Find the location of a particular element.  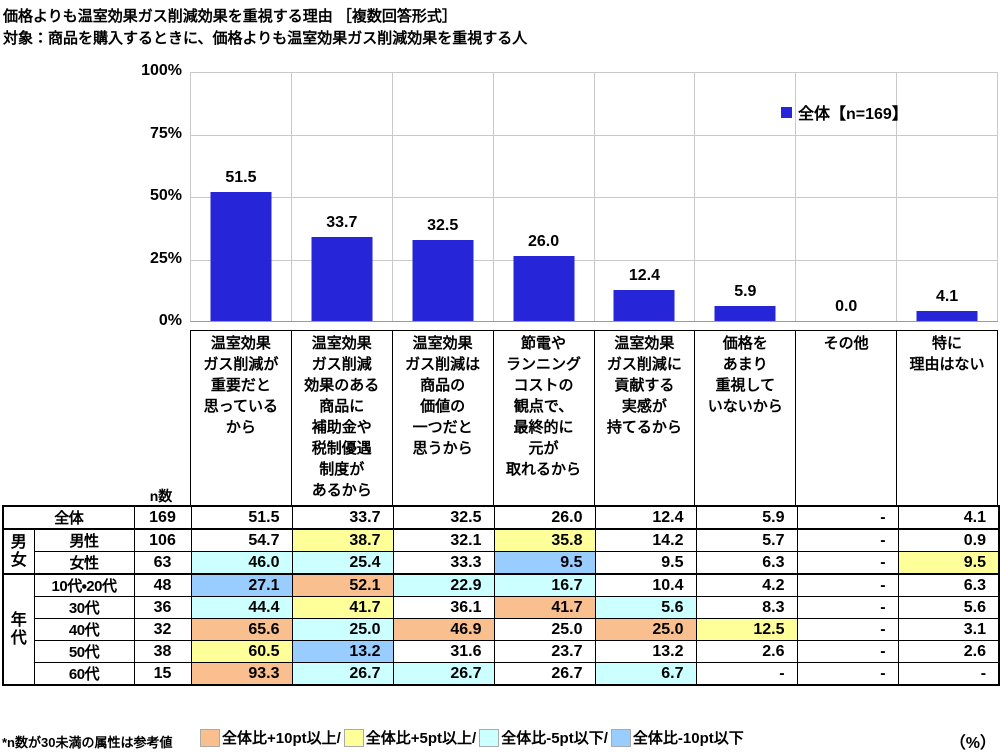

chart-column: 51.5 is located at coordinates (241, 196).